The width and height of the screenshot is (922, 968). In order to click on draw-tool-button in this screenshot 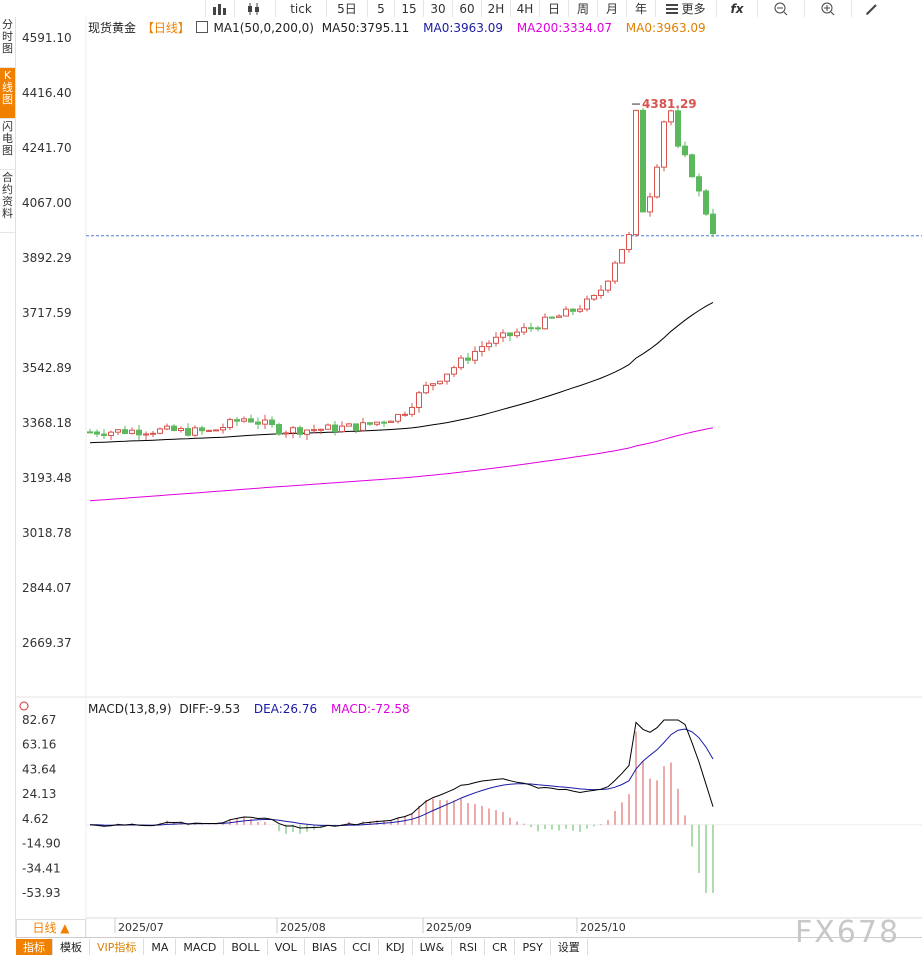, I will do `click(871, 8)`.